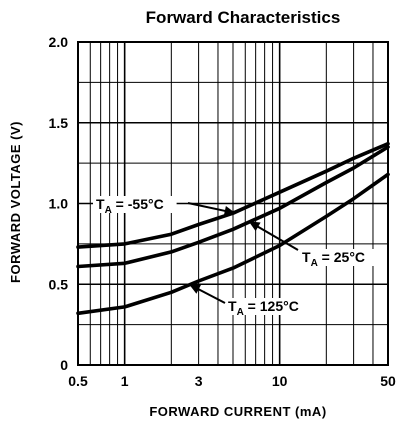 Image resolution: width=398 pixels, height=427 pixels. What do you see at coordinates (388, 381) in the screenshot?
I see `x-tick-label: 50` at bounding box center [388, 381].